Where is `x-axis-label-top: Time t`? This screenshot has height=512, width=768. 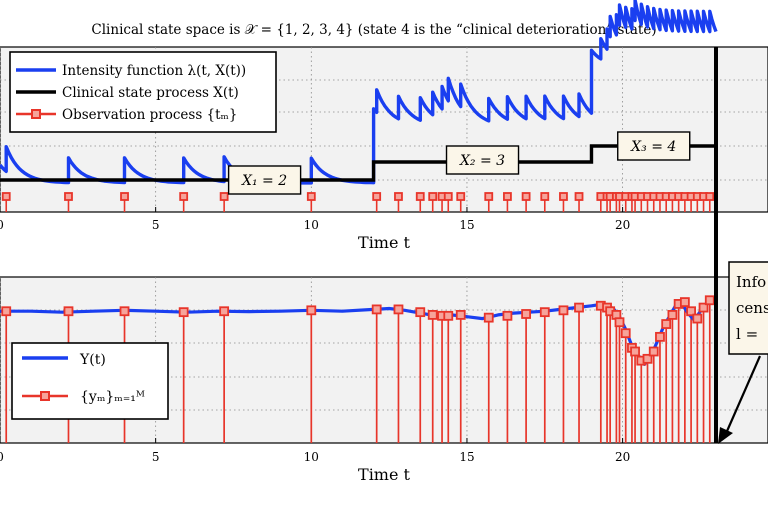 x-axis-label-top: Time t is located at coordinates (384, 242).